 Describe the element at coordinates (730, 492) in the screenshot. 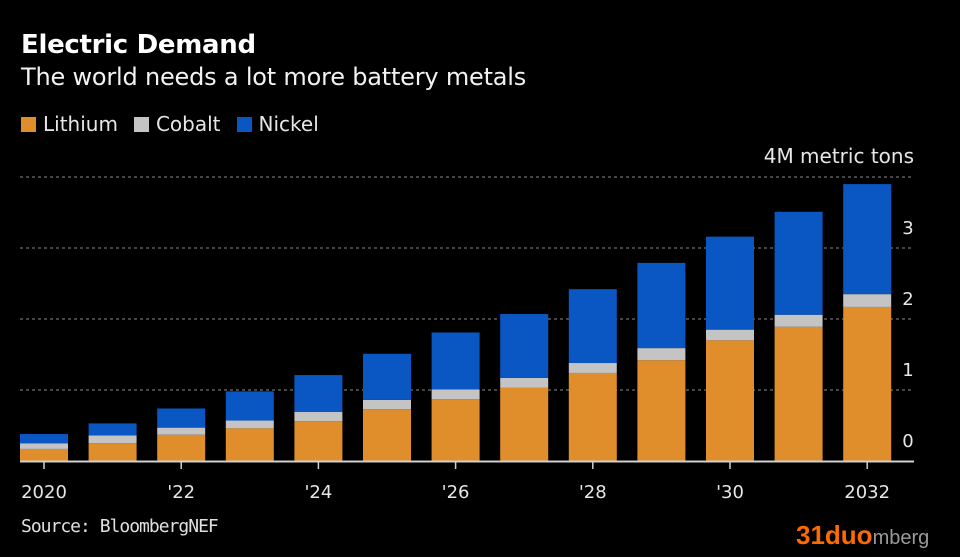

I see `x-tick-label-2030: '30` at that location.